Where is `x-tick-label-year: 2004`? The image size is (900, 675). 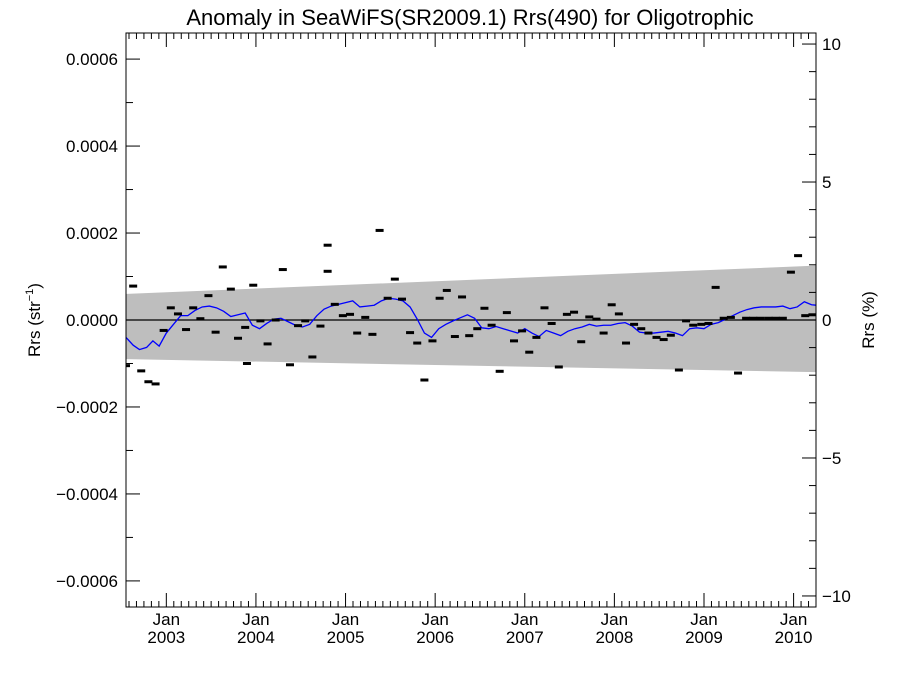
x-tick-label-year: 2004 is located at coordinates (256, 637).